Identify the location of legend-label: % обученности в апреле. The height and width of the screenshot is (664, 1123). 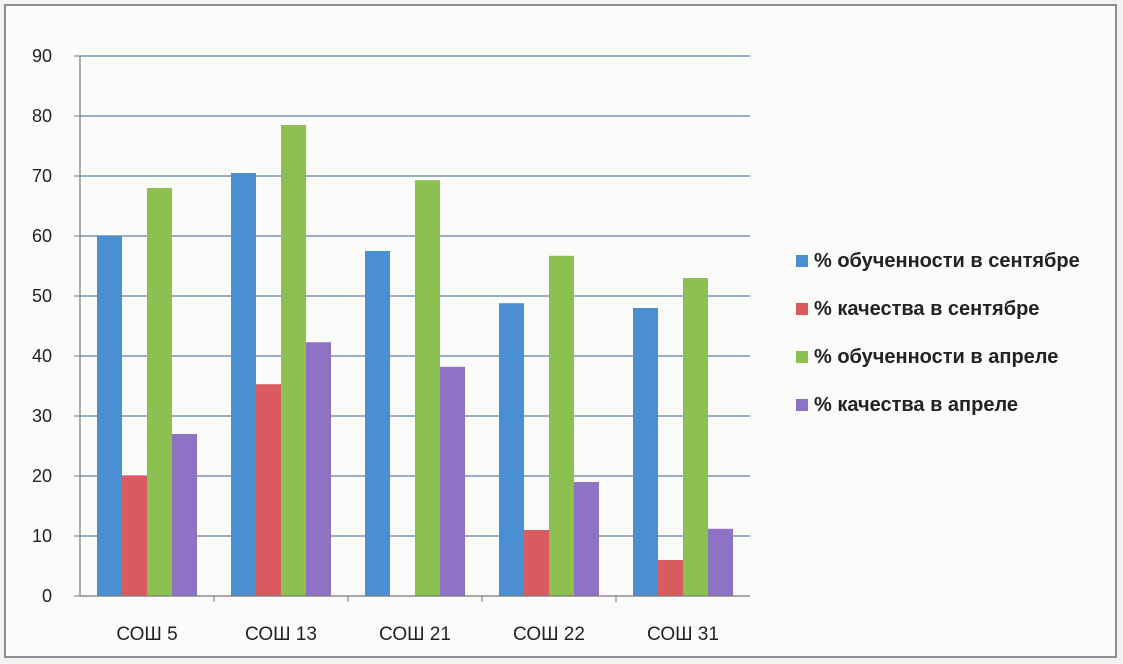
(936, 357).